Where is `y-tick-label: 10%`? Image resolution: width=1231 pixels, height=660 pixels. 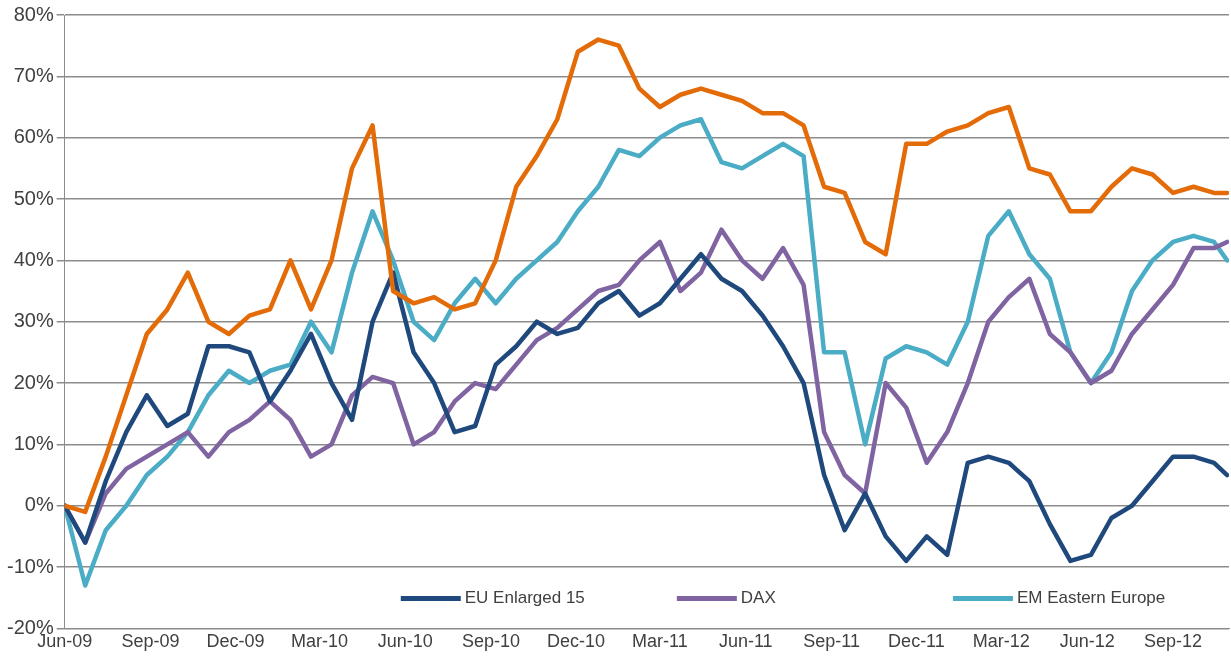 y-tick-label: 10% is located at coordinates (33, 442).